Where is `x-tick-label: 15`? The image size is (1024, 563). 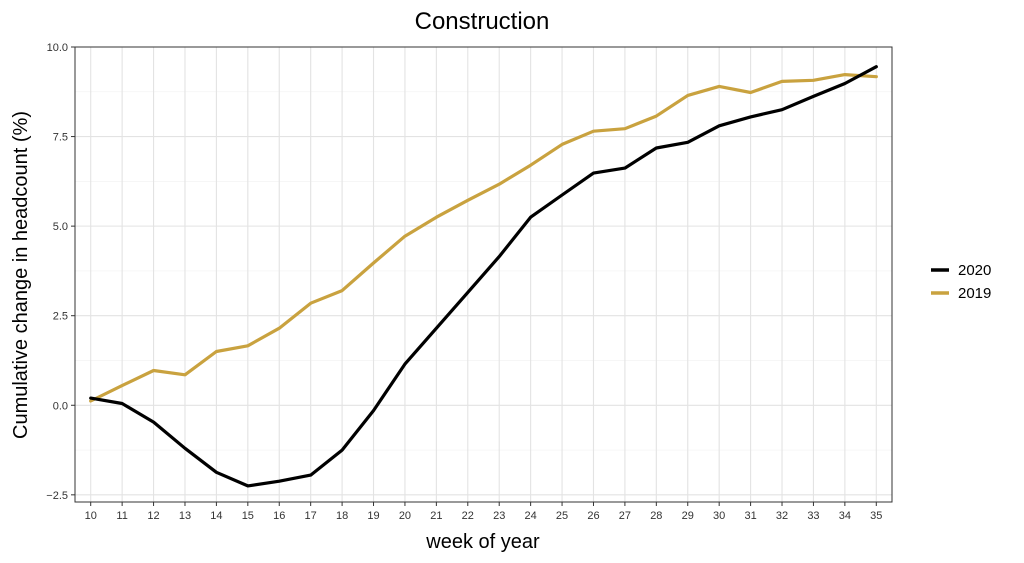
x-tick-label: 15 is located at coordinates (248, 516).